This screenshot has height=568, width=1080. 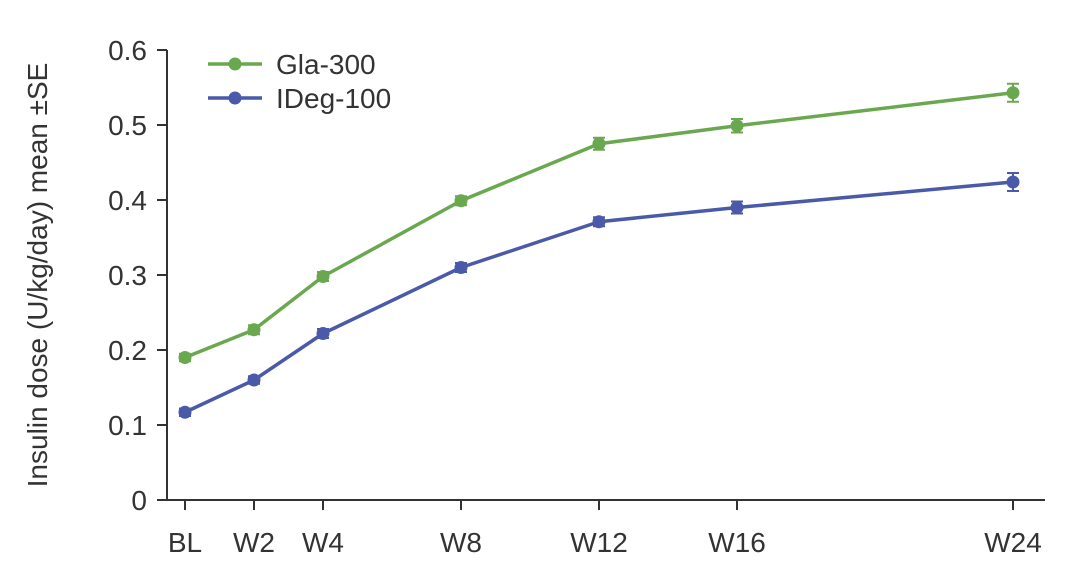 I want to click on y-tick-label: 0.1, so click(x=127, y=425).